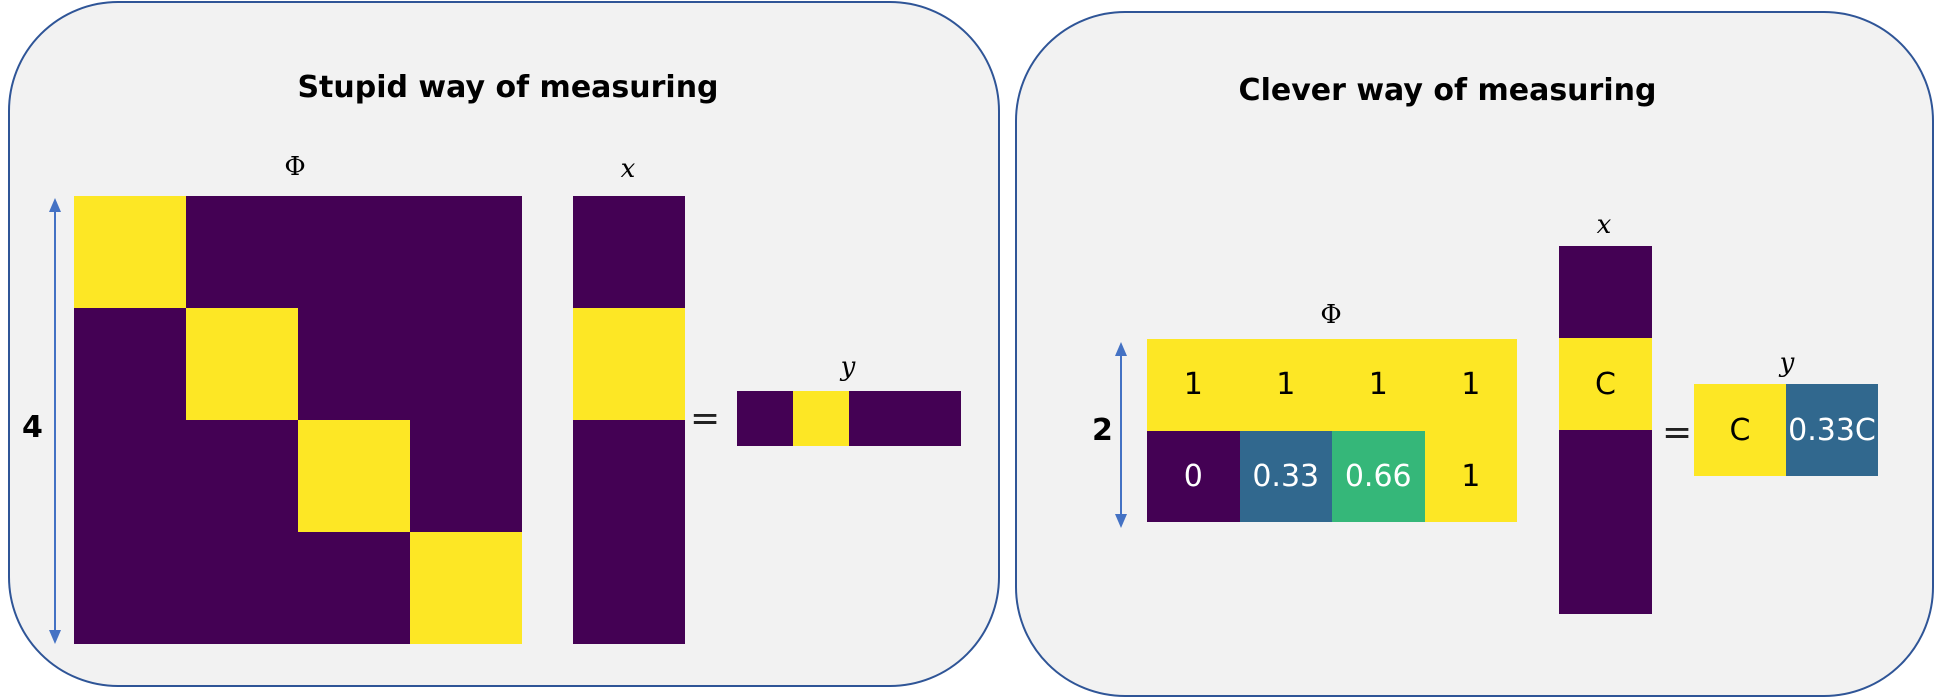 Image resolution: width=1936 pixels, height=697 pixels. What do you see at coordinates (1787, 363) in the screenshot?
I see `right-y-label: y` at bounding box center [1787, 363].